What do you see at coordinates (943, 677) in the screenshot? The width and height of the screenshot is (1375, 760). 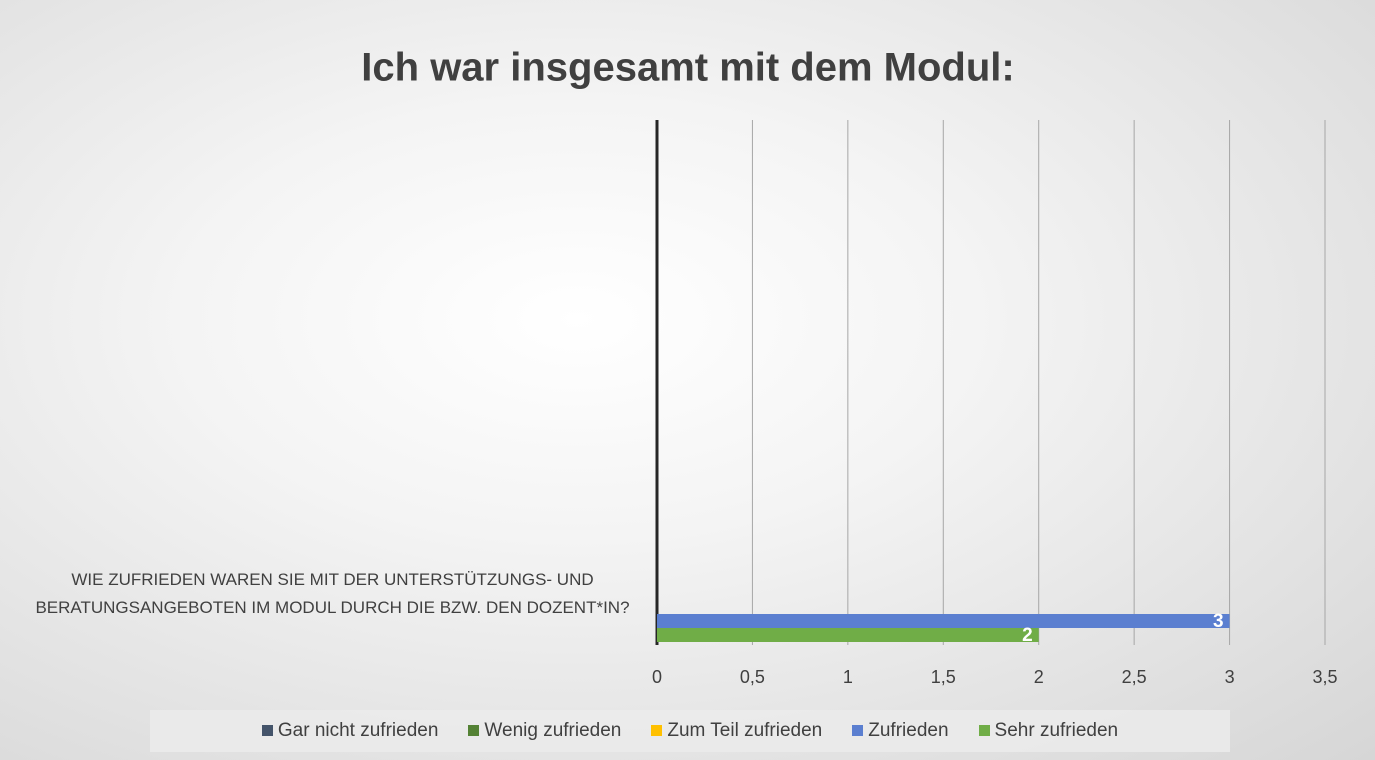 I see `x-tick-label: 1,5` at bounding box center [943, 677].